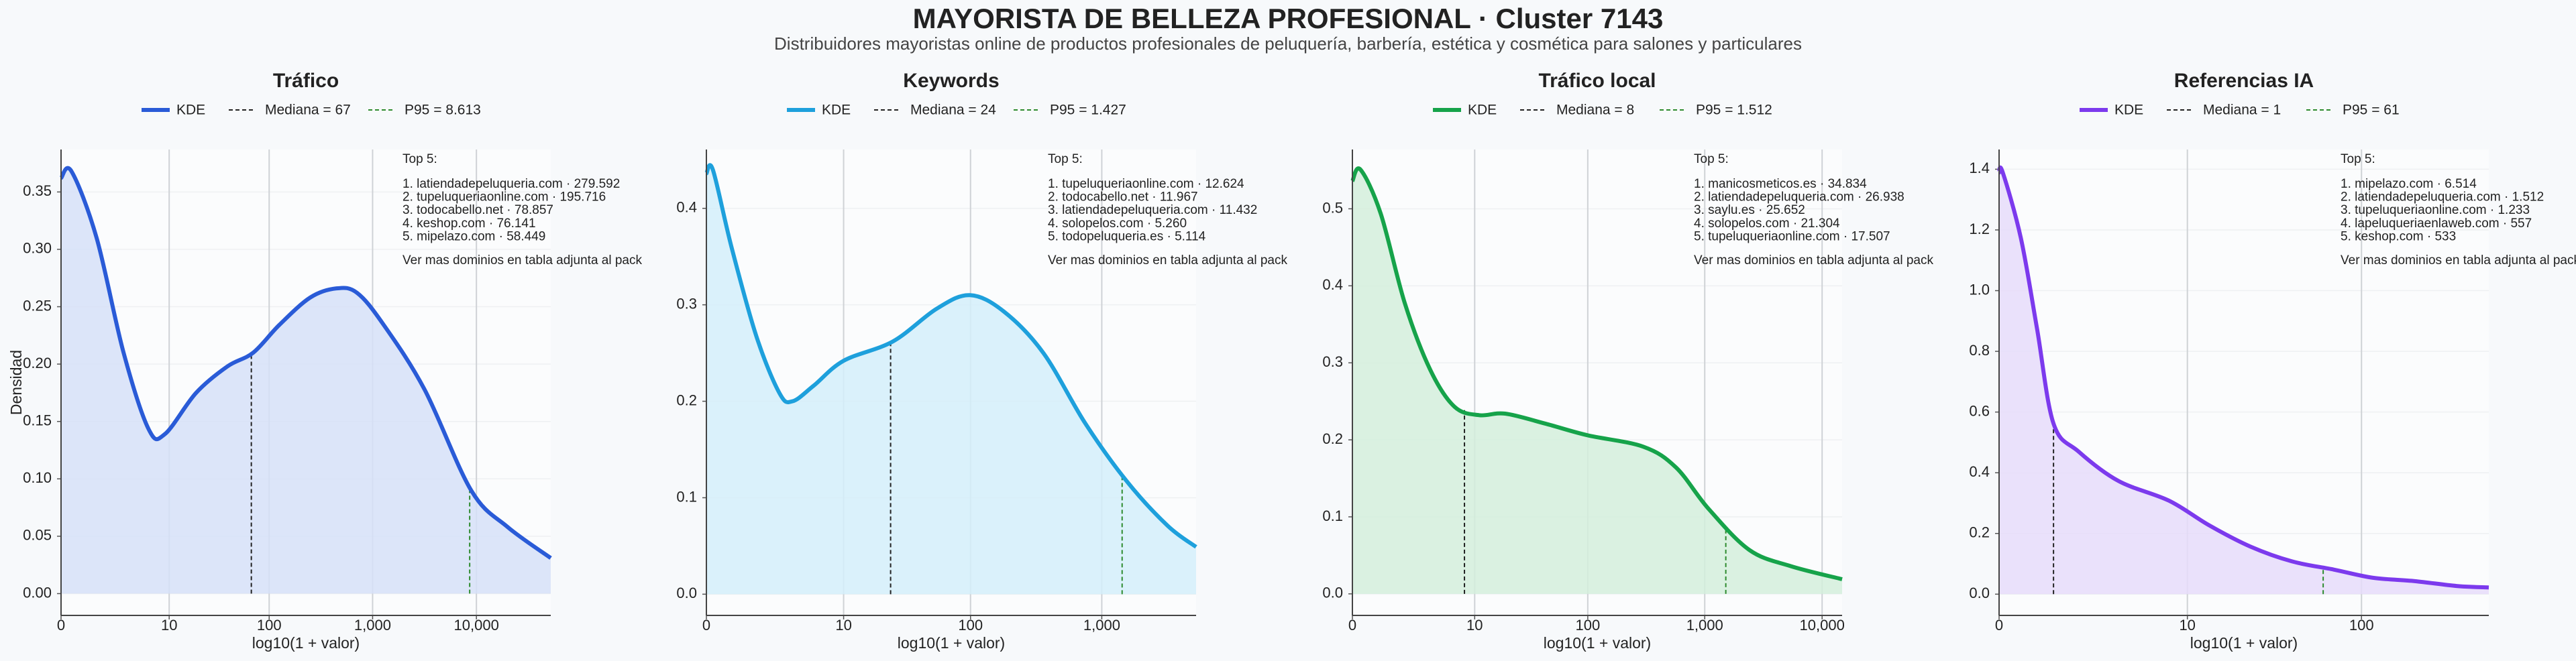  I want to click on y-axis-label: Densidad, so click(16, 382).